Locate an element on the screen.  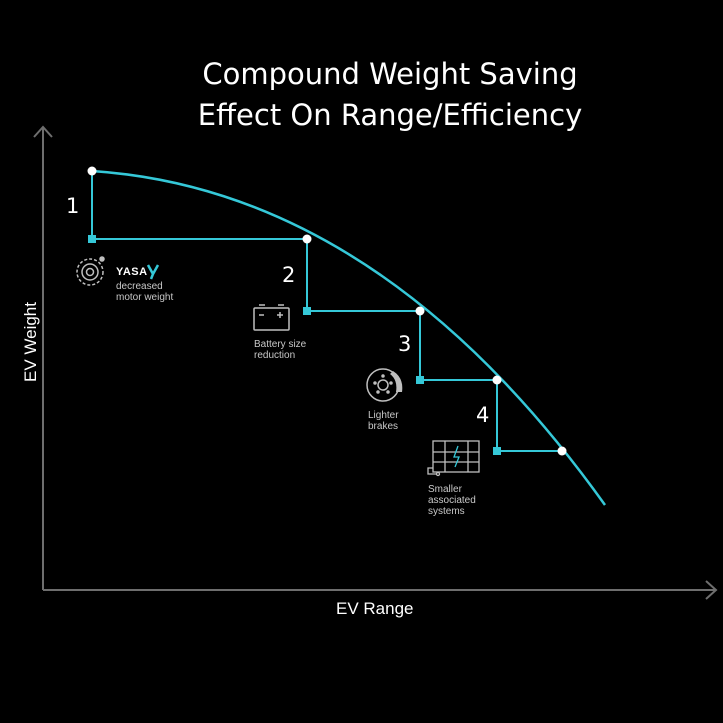
circuit-board-icon is located at coordinates (453, 458).